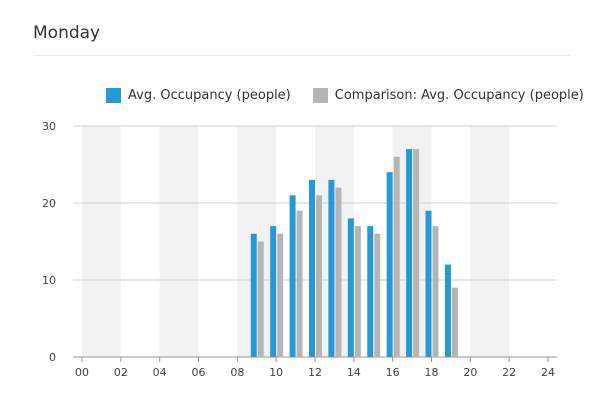 This screenshot has width=600, height=414. What do you see at coordinates (315, 372) in the screenshot?
I see `x-tick-label: 12` at bounding box center [315, 372].